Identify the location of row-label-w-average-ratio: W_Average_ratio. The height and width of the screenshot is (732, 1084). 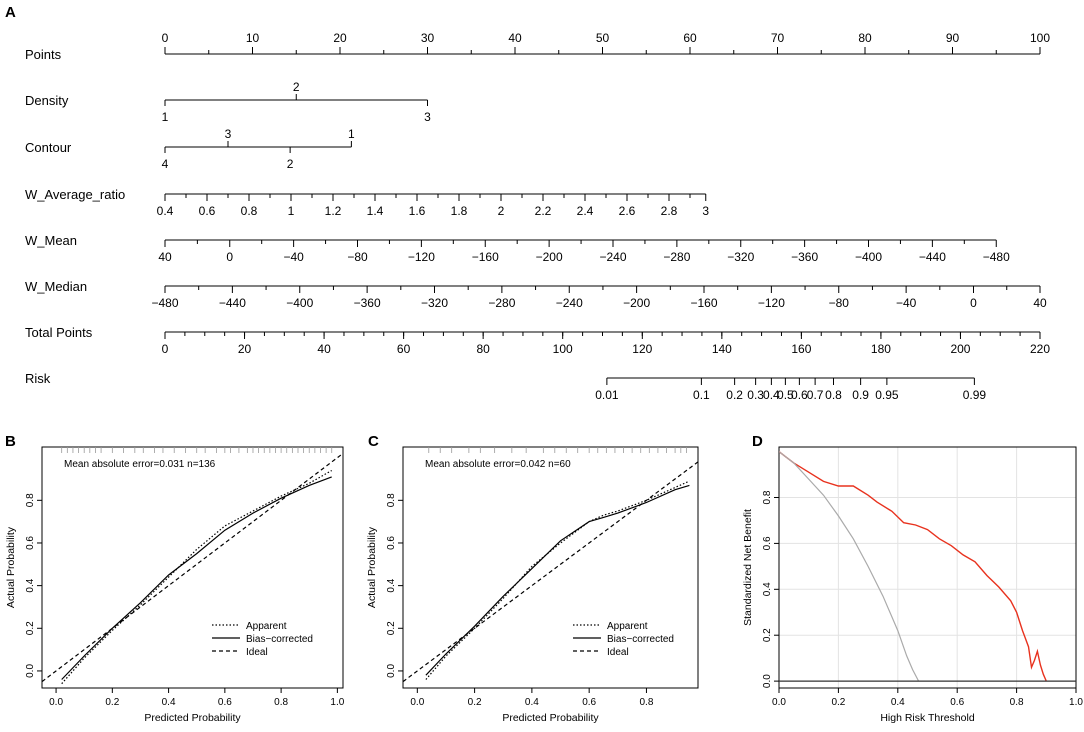
(75, 194).